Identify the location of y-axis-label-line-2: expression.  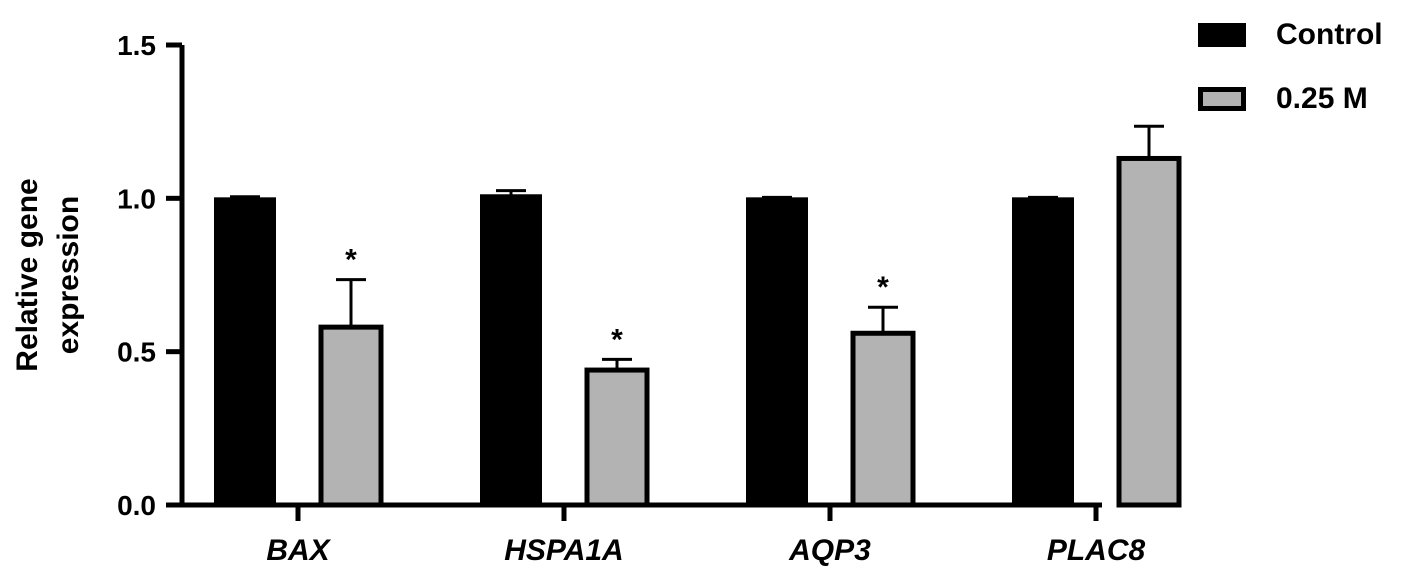
(68, 275).